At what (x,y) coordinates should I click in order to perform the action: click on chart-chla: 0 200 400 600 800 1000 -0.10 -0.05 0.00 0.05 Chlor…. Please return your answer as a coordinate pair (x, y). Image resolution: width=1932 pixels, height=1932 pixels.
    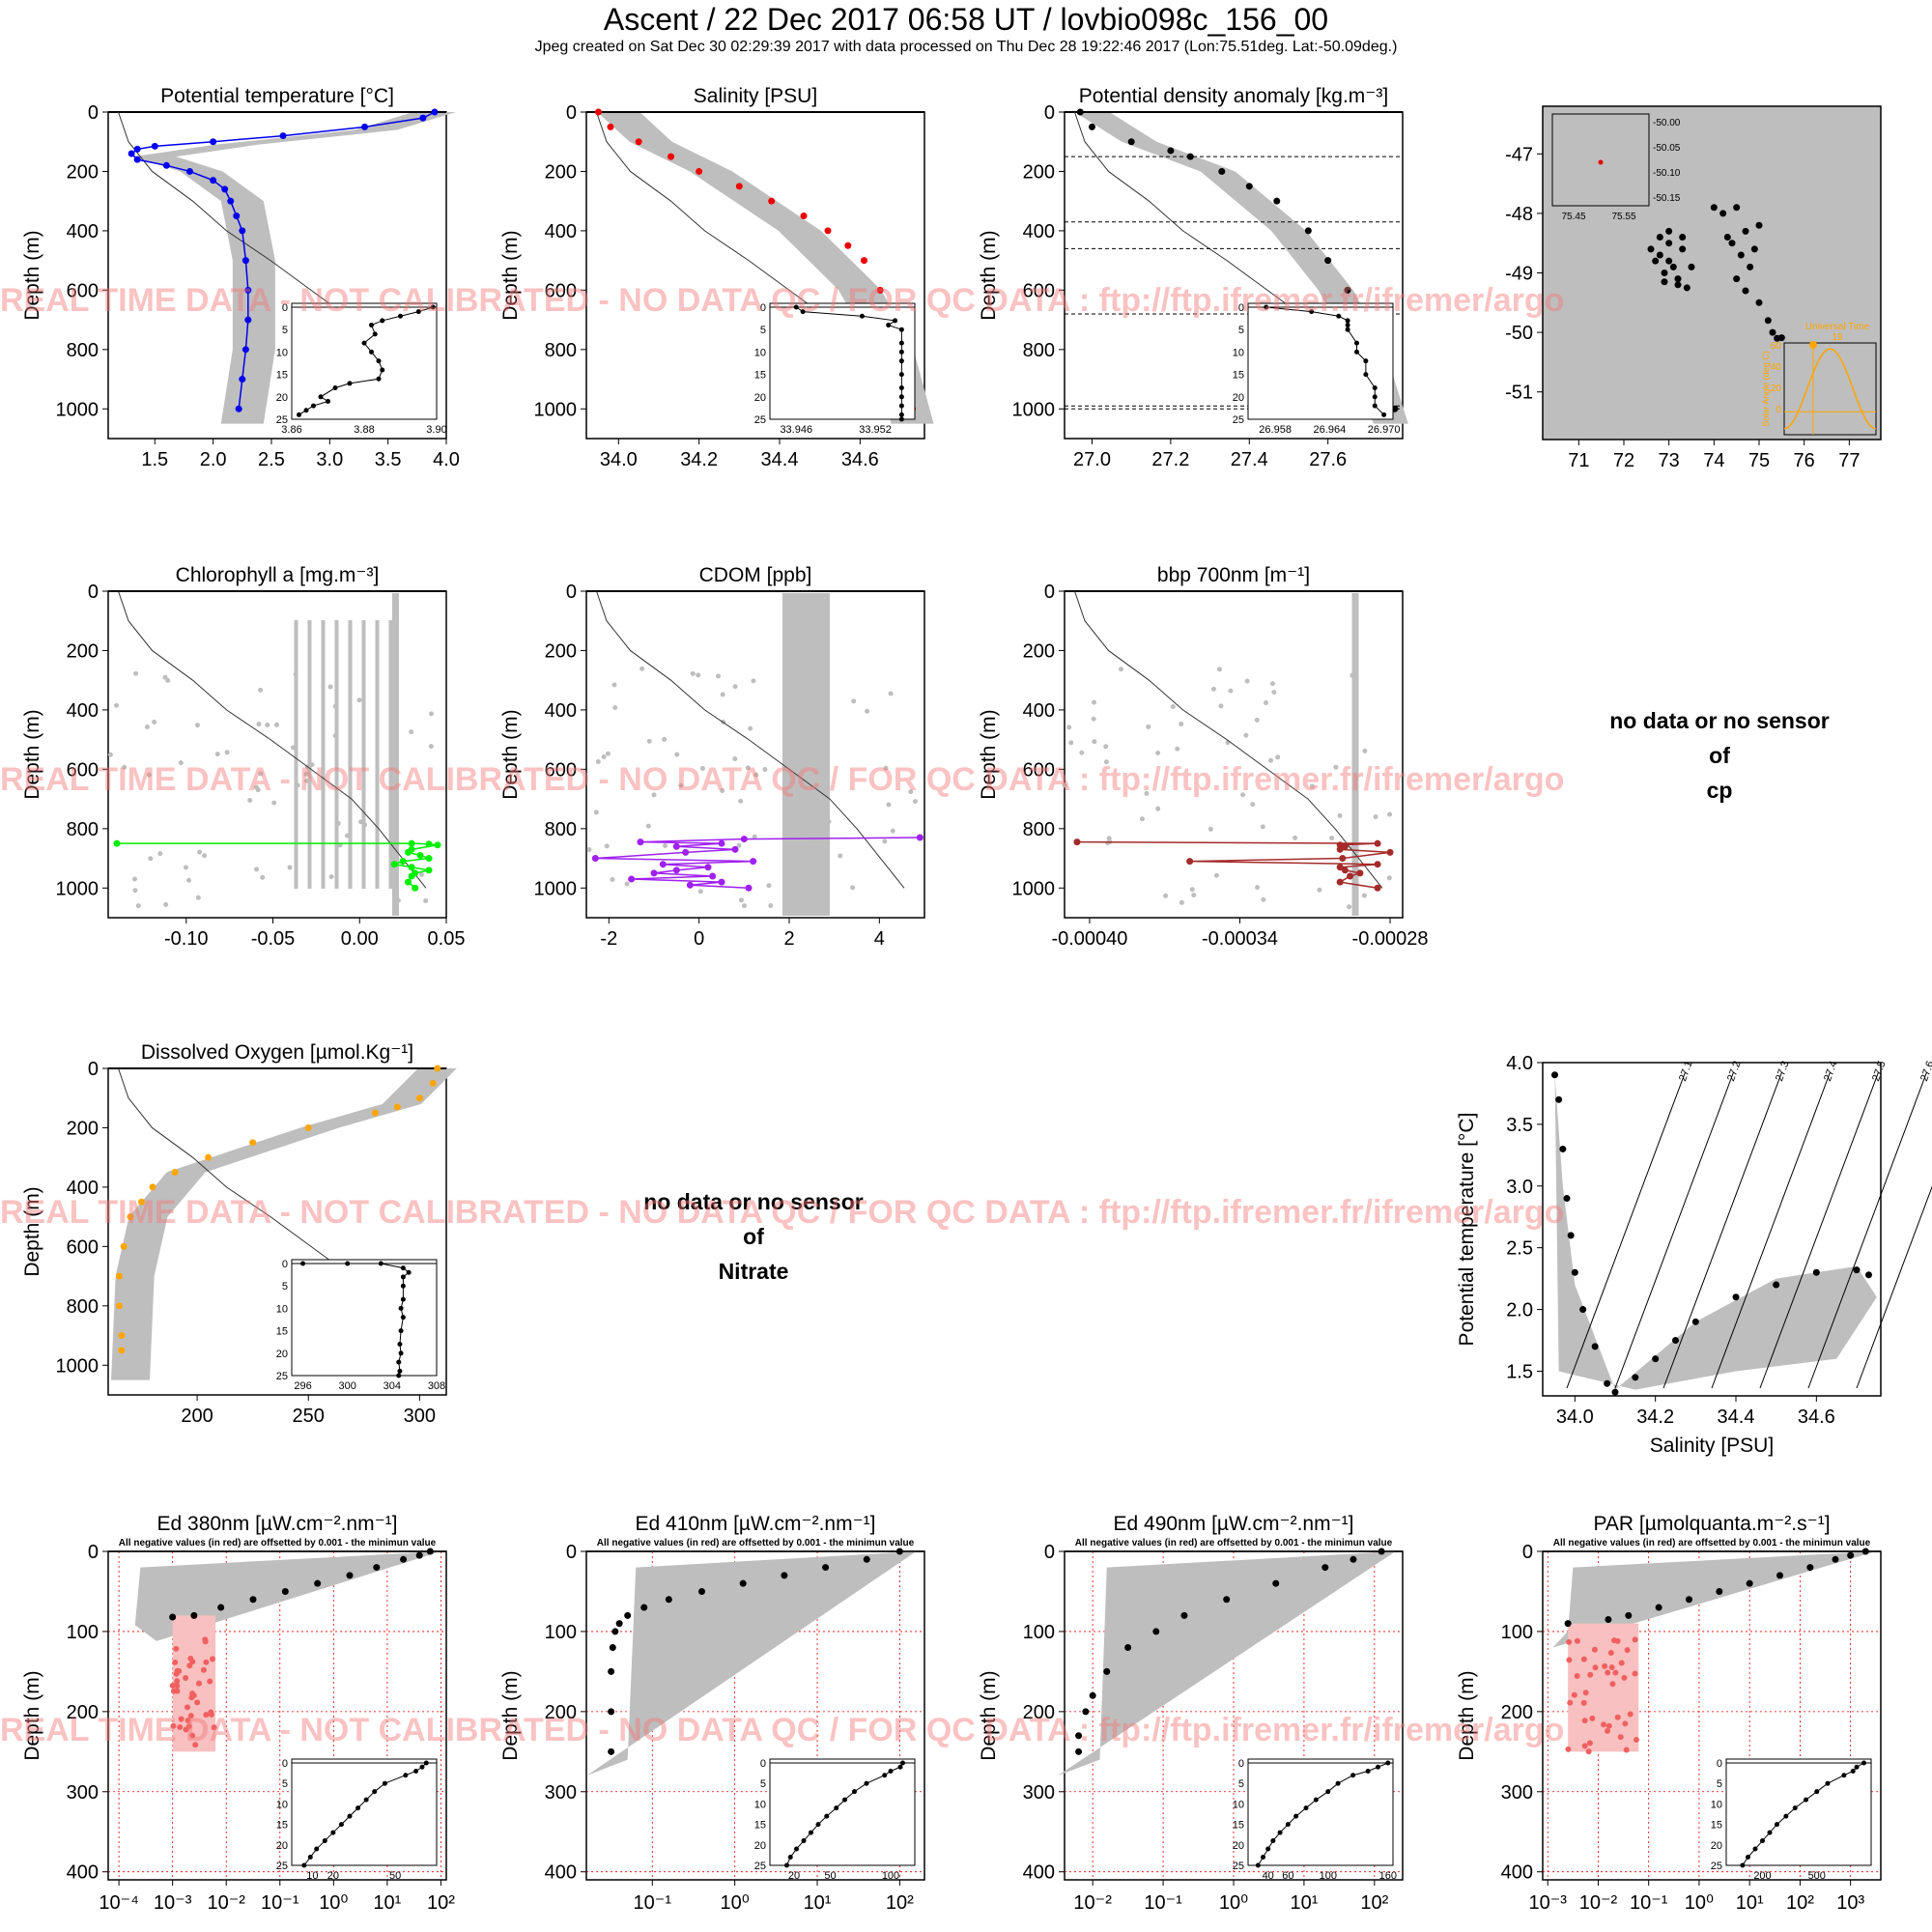
    Looking at the image, I should click on (243, 757).